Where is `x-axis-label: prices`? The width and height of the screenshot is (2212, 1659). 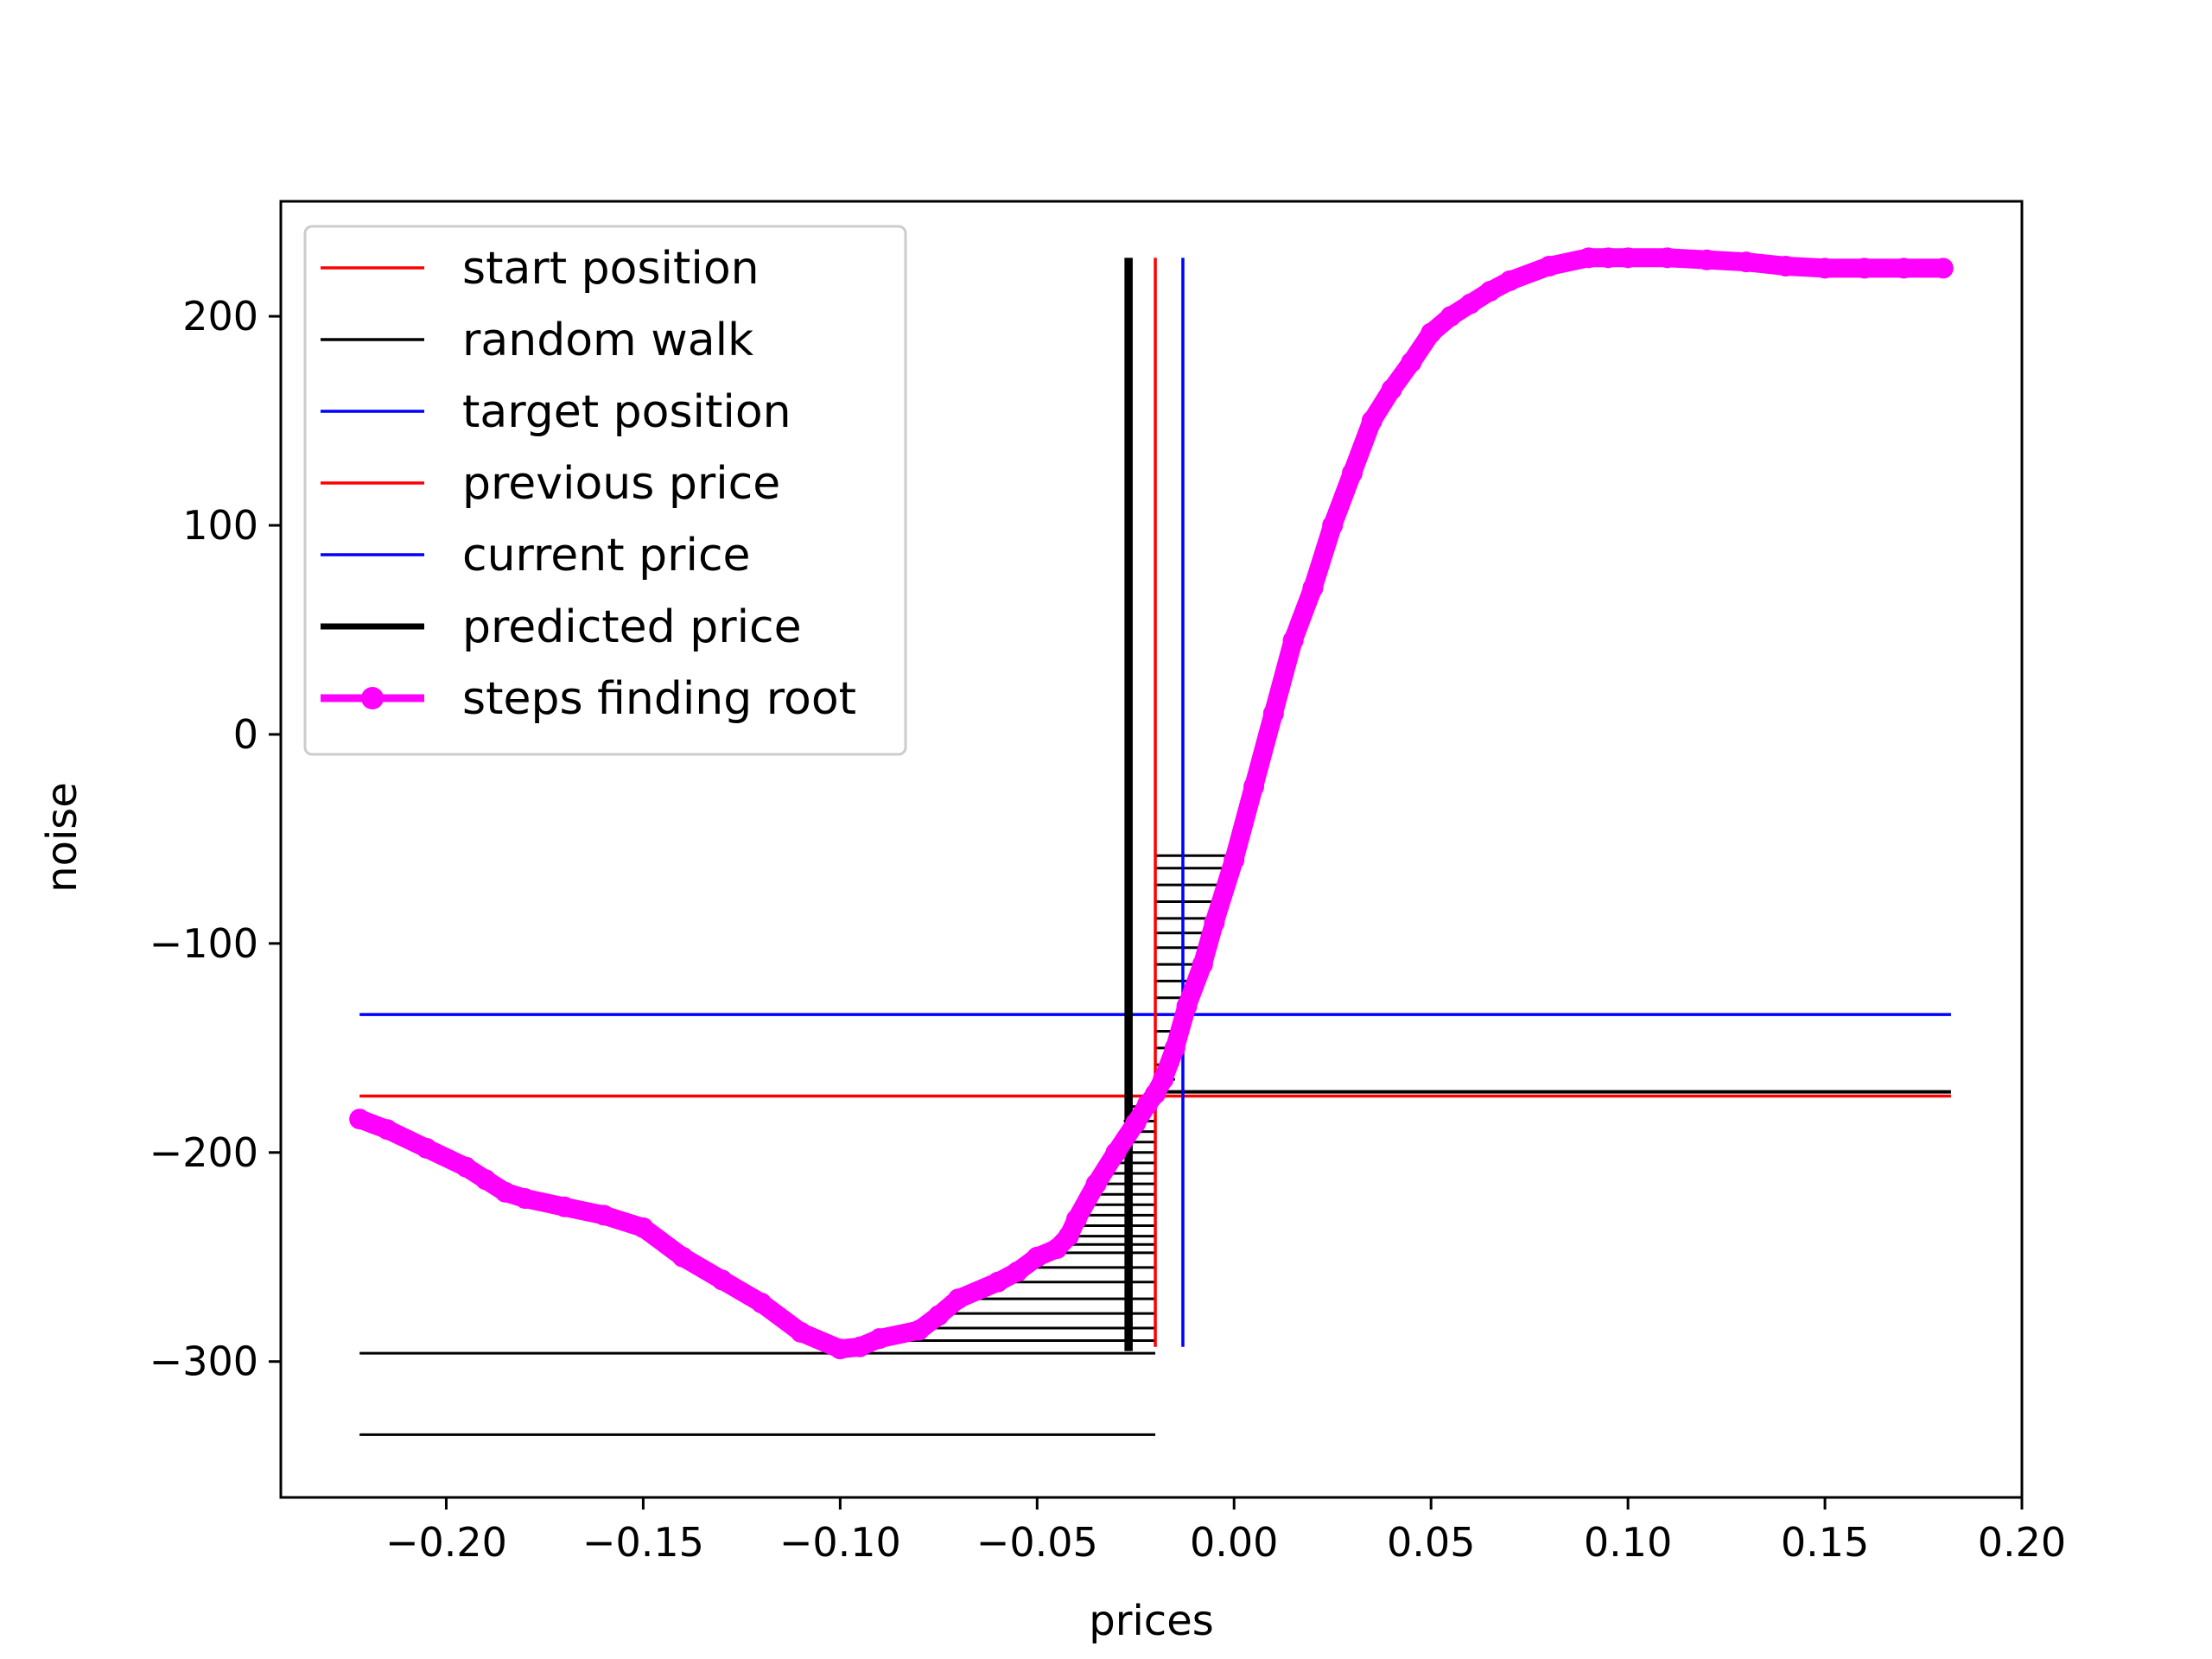
x-axis-label: prices is located at coordinates (1151, 1621).